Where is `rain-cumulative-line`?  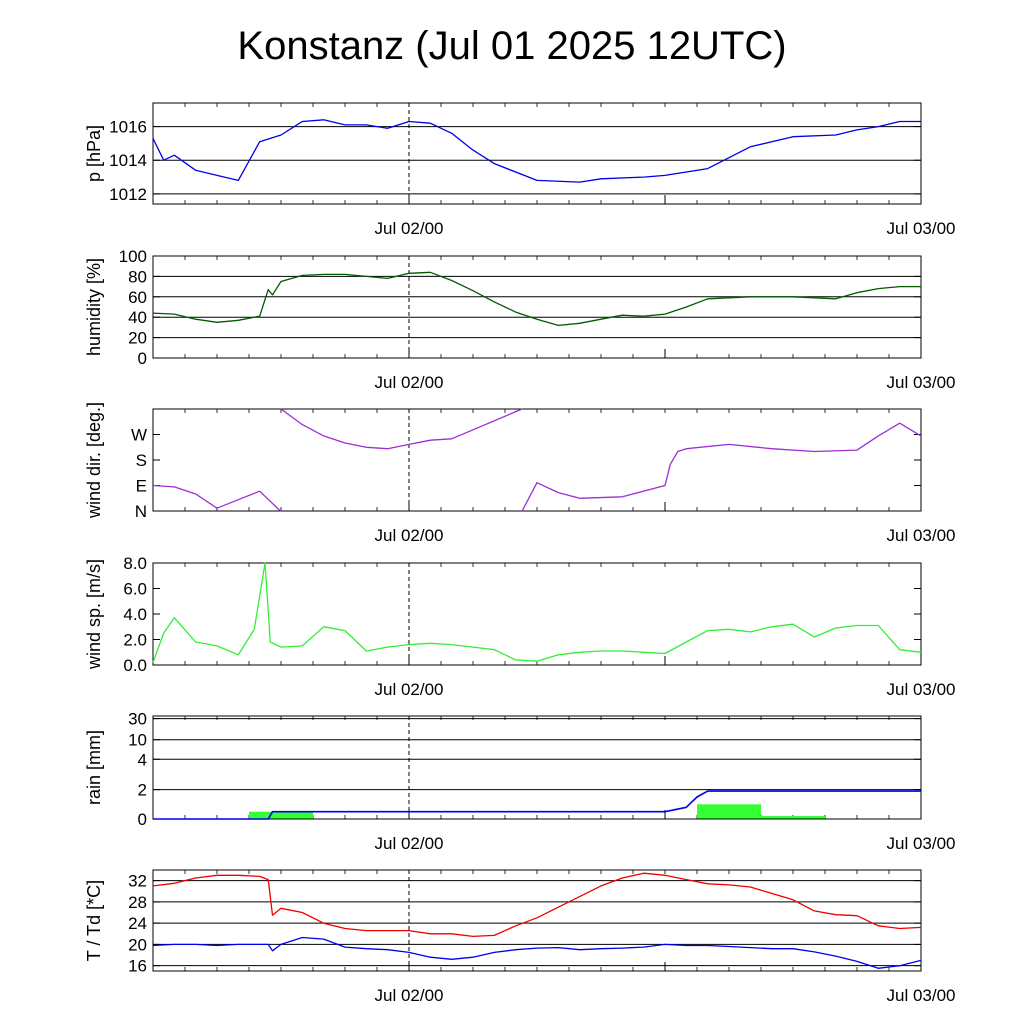 rain-cumulative-line is located at coordinates (537, 805).